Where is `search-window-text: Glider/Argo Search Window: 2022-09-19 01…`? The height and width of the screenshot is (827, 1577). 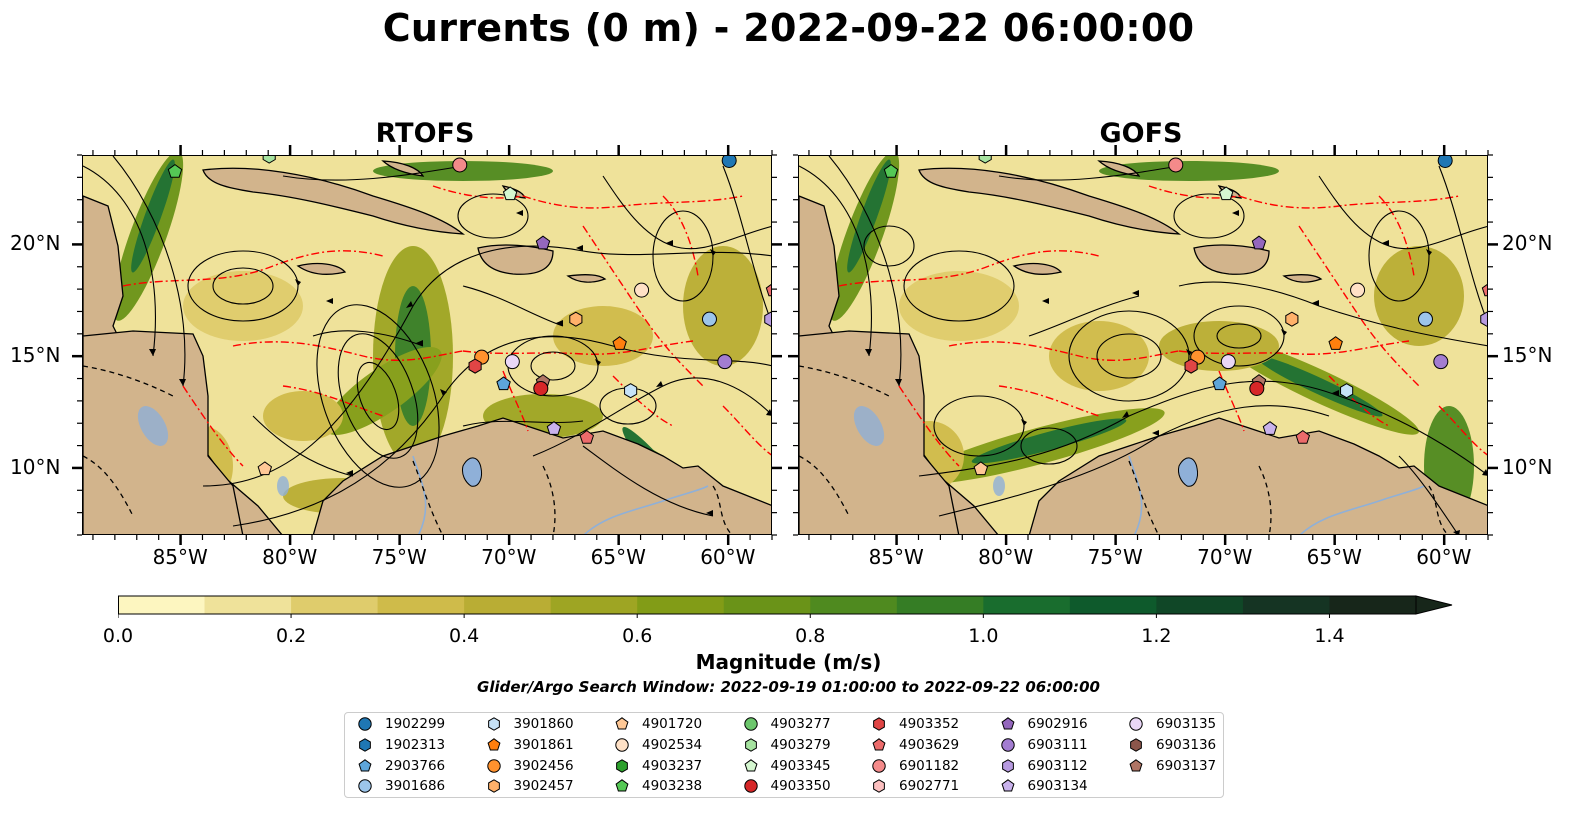
search-window-text: Glider/Argo Search Window: 2022-09-19 01… is located at coordinates (788, 687).